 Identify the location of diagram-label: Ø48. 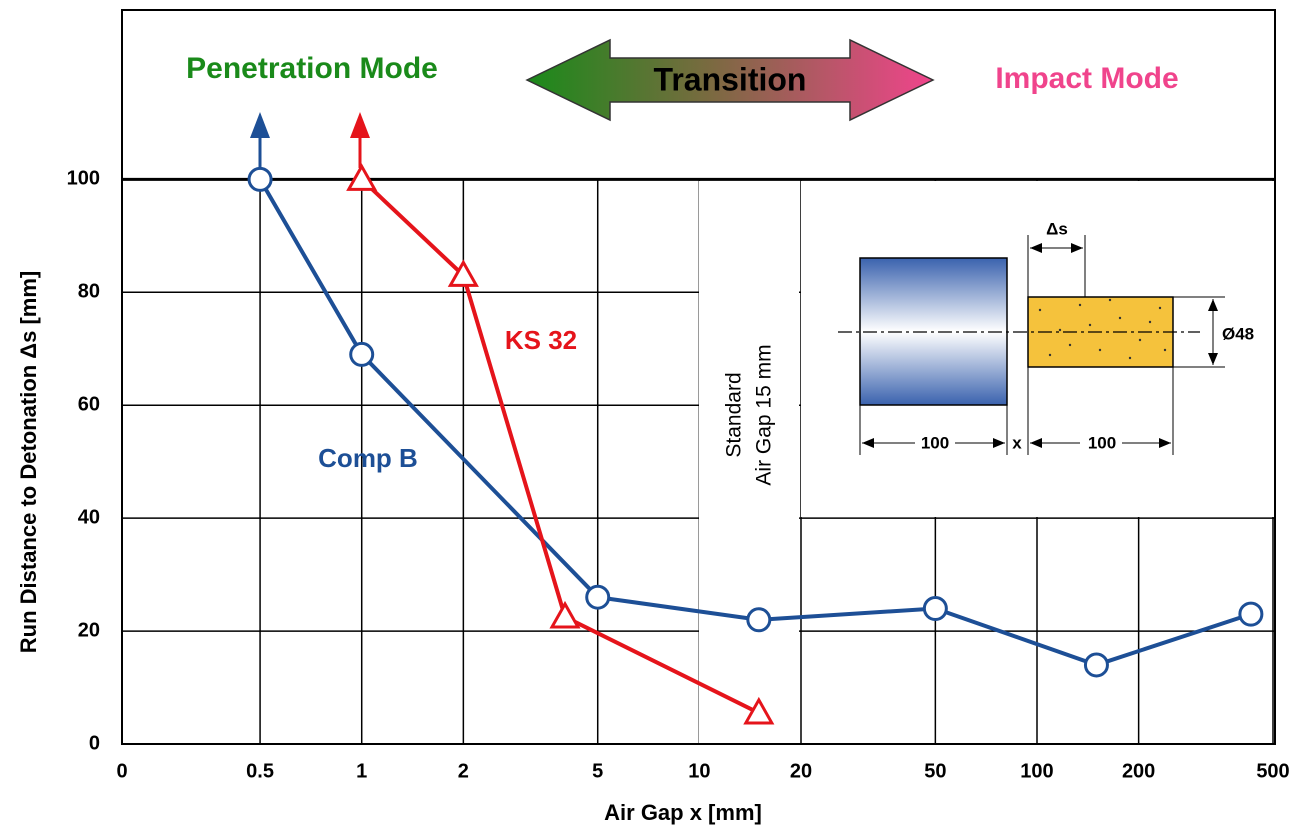
(1238, 333).